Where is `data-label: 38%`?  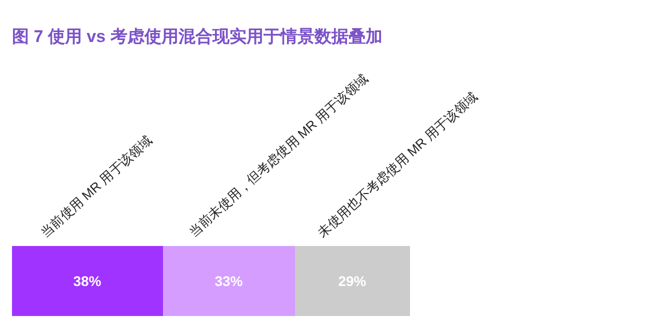
data-label: 38% is located at coordinates (87, 281).